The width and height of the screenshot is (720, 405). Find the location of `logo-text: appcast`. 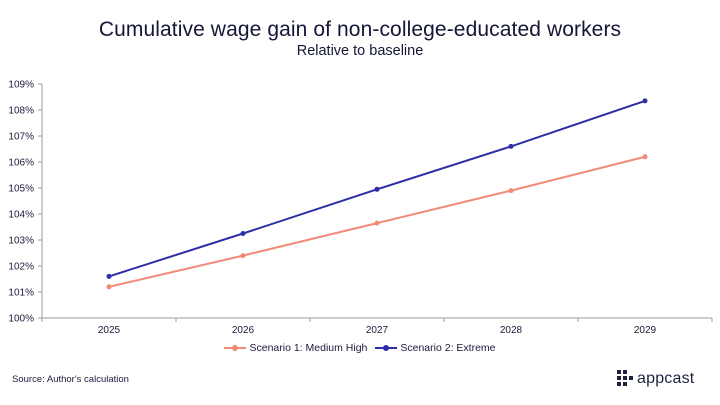

logo-text: appcast is located at coordinates (666, 378).